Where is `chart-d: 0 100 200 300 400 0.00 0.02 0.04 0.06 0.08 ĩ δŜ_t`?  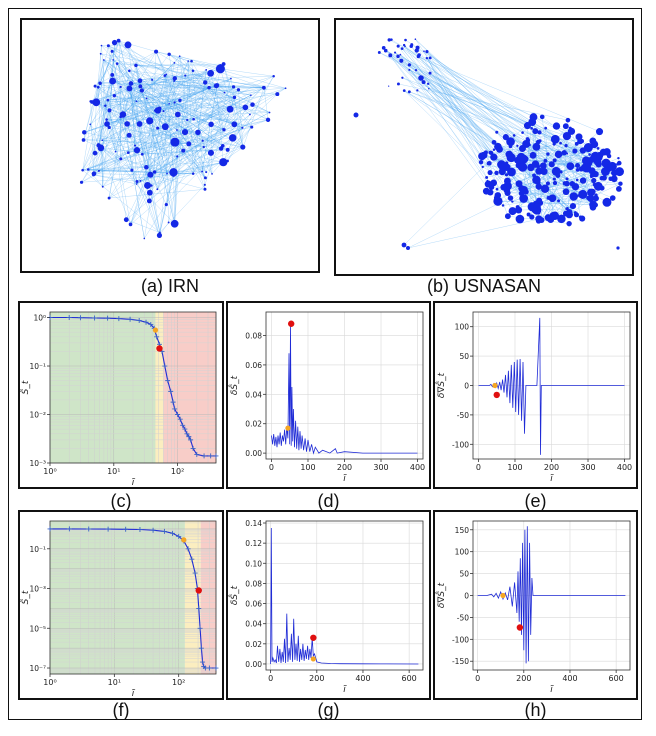 chart-d: 0 100 200 300 400 0.00 0.02 0.04 0.06 0.08 ĩ δŜ_t is located at coordinates (326, 397).